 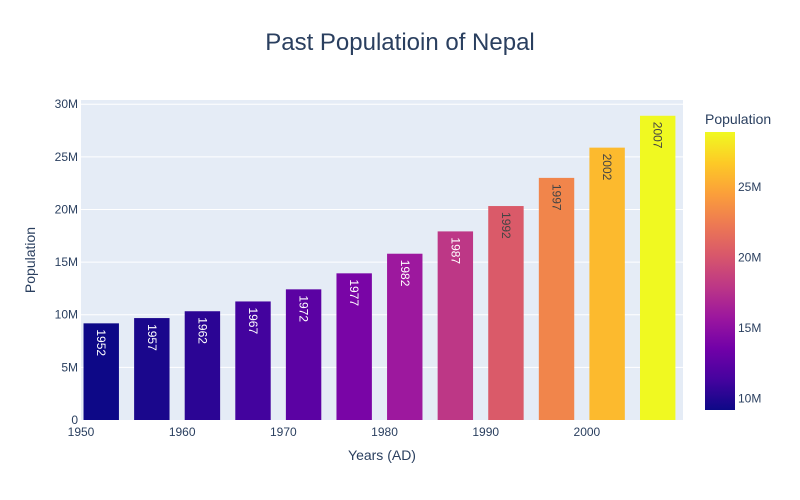 What do you see at coordinates (66, 315) in the screenshot?
I see `y-tick-label: 10M` at bounding box center [66, 315].